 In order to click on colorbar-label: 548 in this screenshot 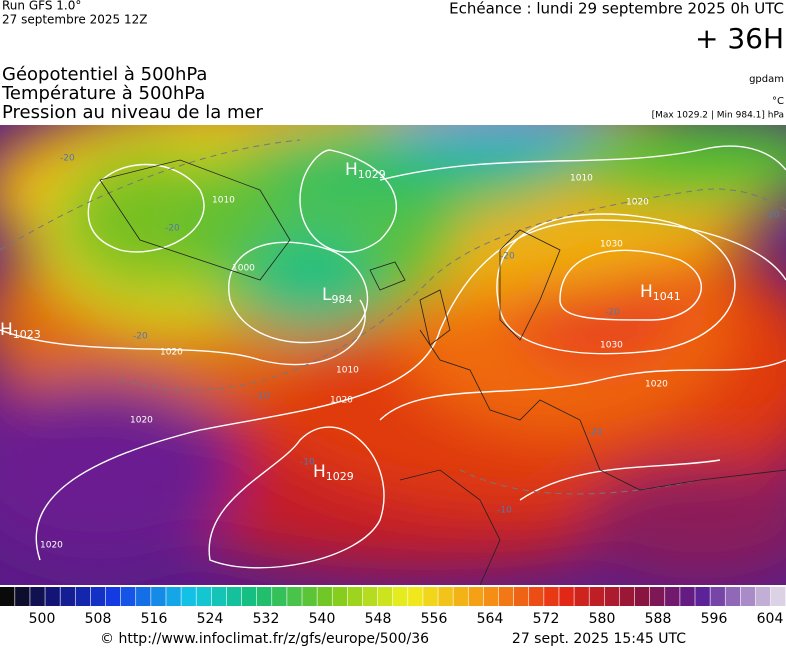, I will do `click(378, 619)`.